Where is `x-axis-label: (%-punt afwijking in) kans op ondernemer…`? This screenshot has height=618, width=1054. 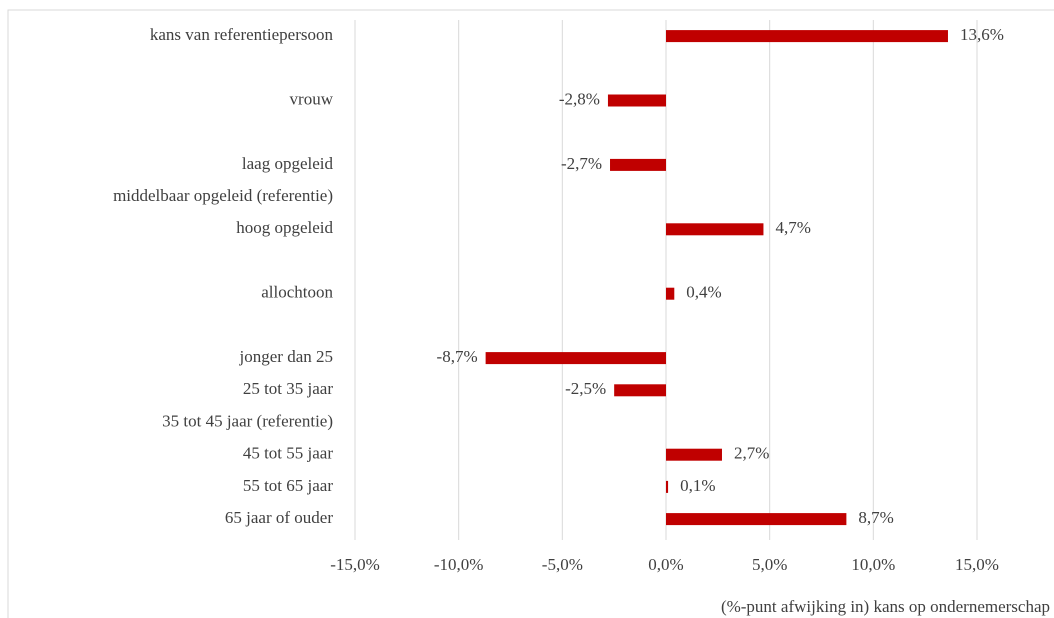
x-axis-label: (%-punt afwijking in) kans op ondernemer… is located at coordinates (885, 606).